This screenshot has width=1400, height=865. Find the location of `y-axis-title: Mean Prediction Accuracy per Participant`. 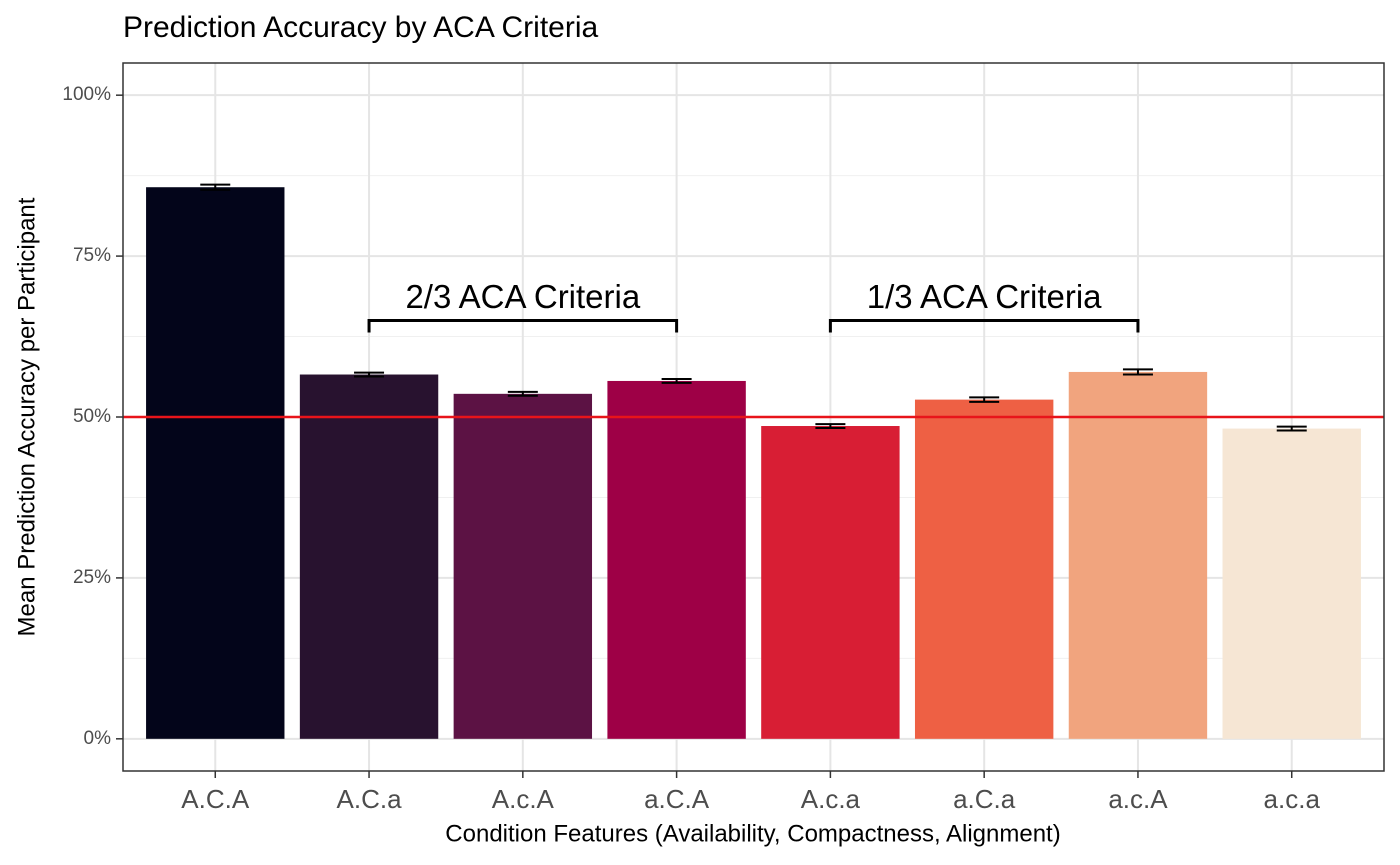

y-axis-title: Mean Prediction Accuracy per Participant is located at coordinates (26, 416).